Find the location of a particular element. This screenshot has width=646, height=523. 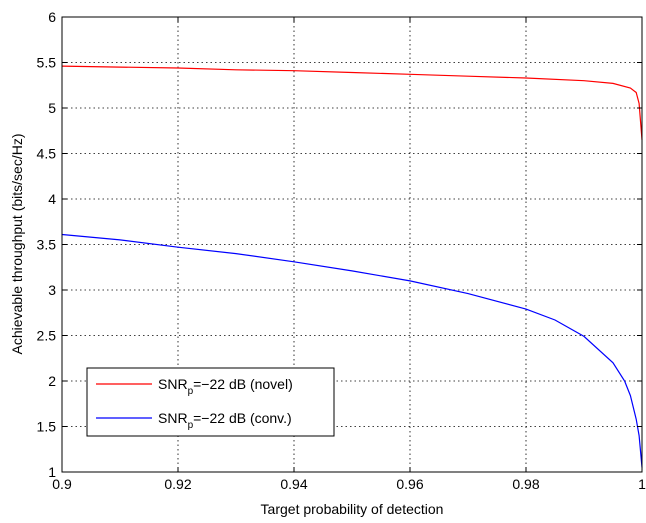

x-axis-label: Target probability of detection is located at coordinates (352, 509).